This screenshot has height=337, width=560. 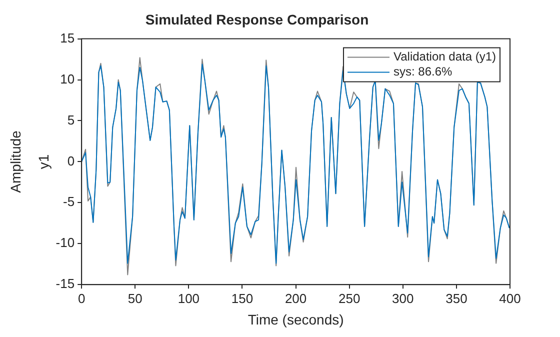 What do you see at coordinates (82, 298) in the screenshot?
I see `x-tick-label: 0` at bounding box center [82, 298].